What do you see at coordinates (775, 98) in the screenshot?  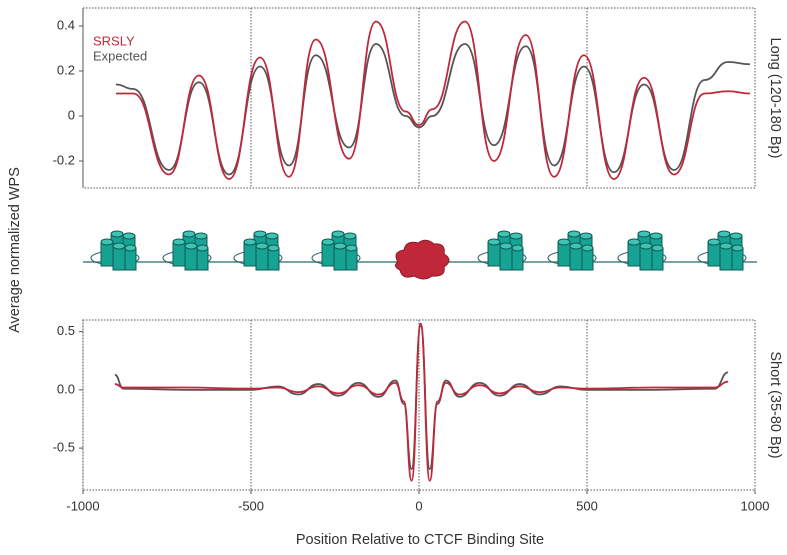 I see `panel-label: Long (120-180 Bp)` at bounding box center [775, 98].